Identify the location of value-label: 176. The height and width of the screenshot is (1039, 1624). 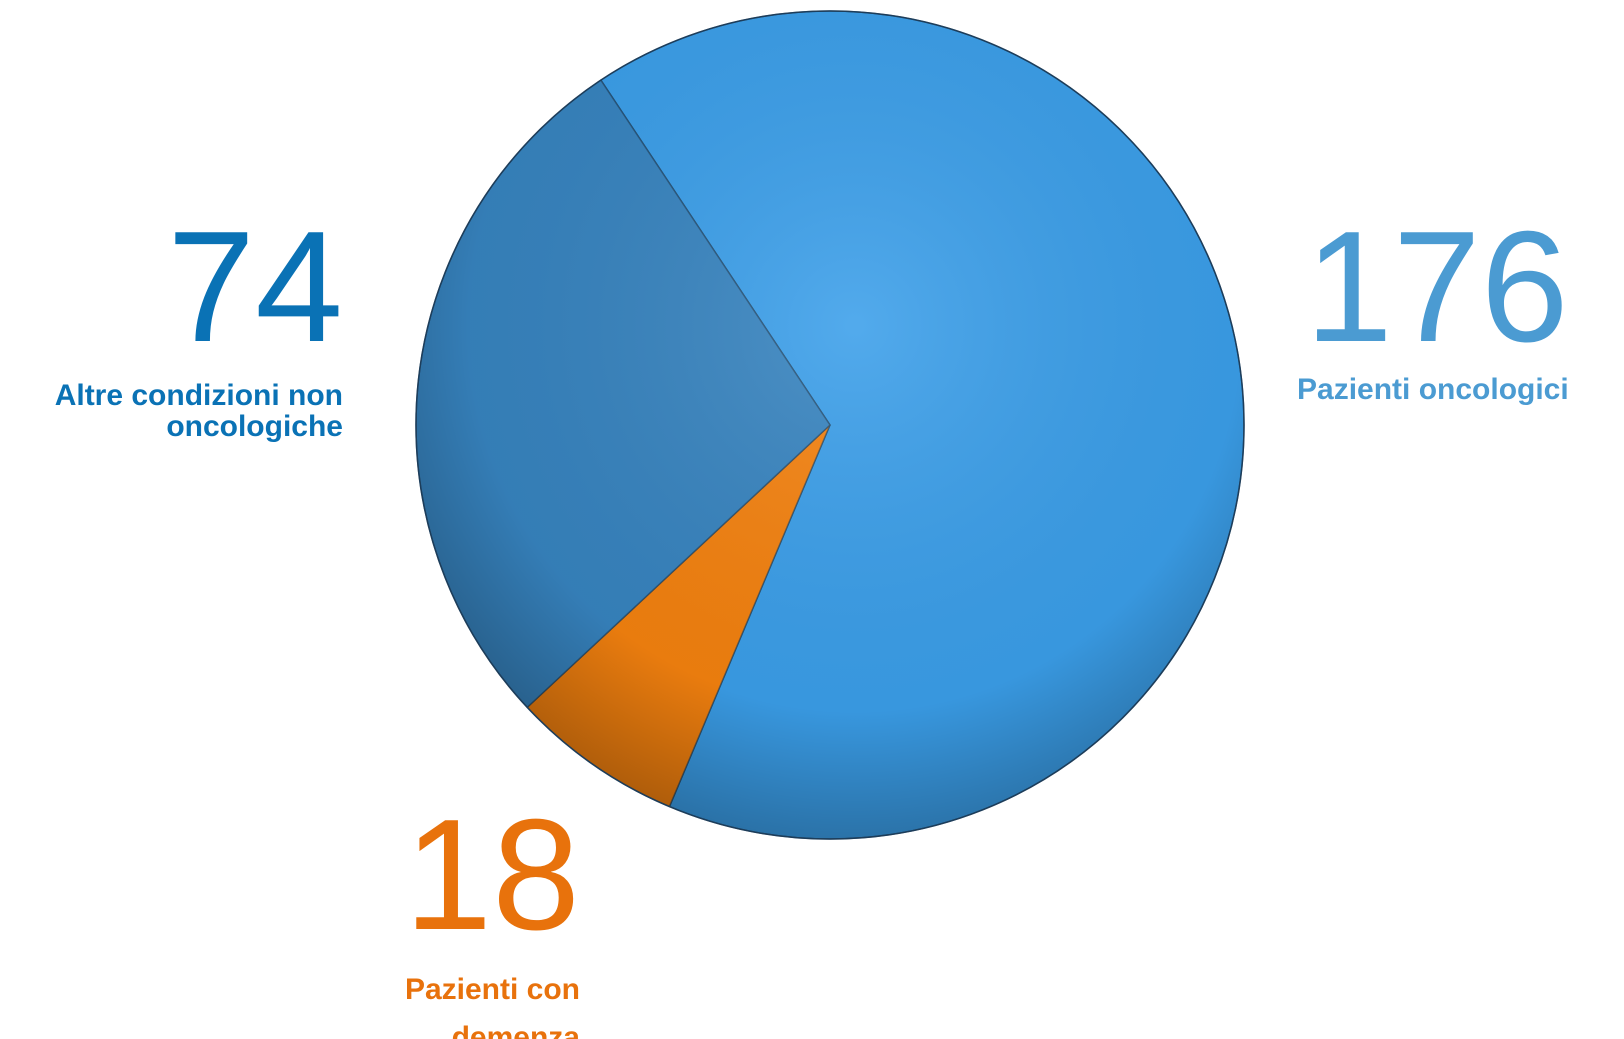
(1437, 287).